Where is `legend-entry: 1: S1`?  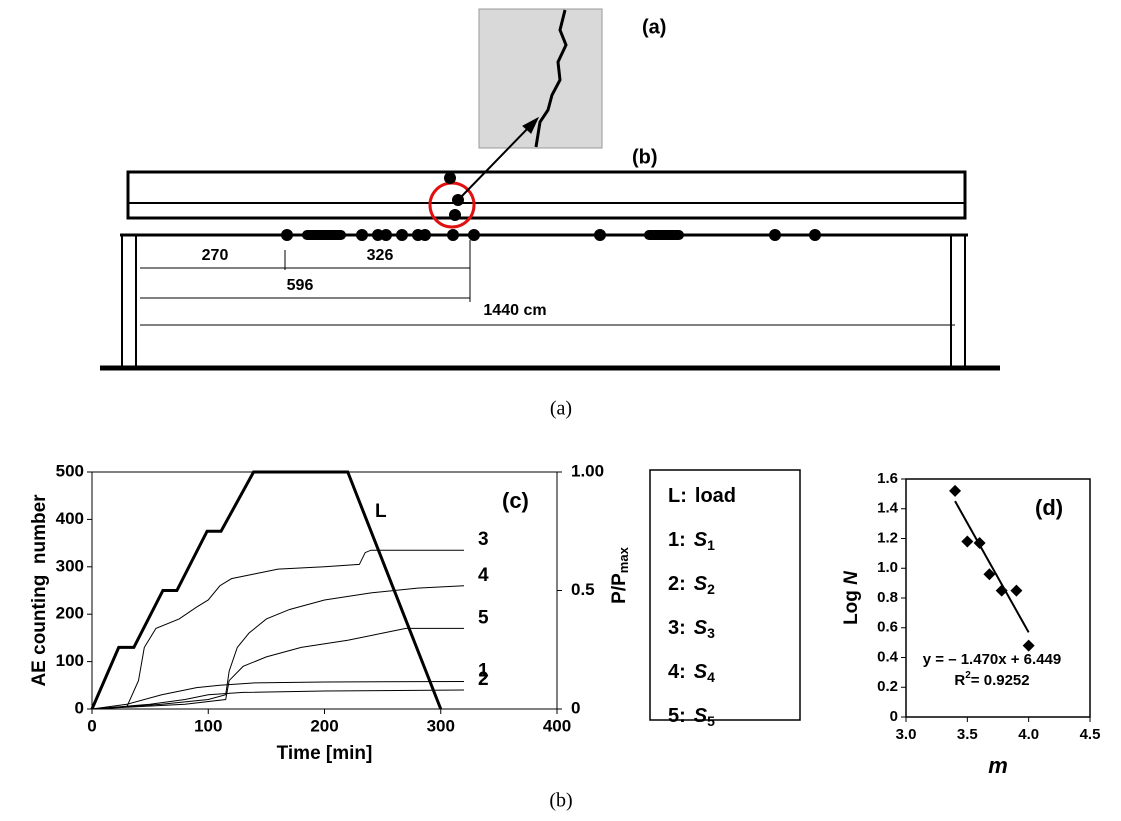
legend-entry: 1: S1 is located at coordinates (691, 540).